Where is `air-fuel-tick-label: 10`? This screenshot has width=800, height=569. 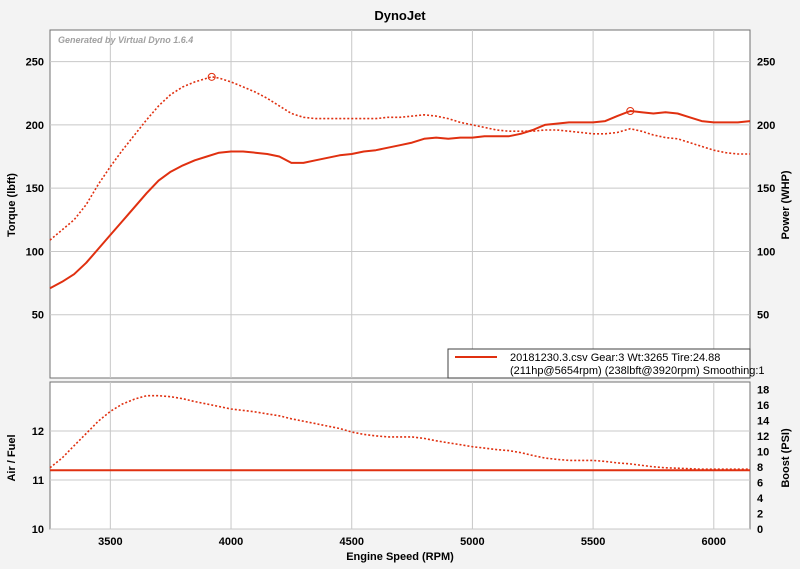
air-fuel-tick-label: 10 is located at coordinates (38, 530).